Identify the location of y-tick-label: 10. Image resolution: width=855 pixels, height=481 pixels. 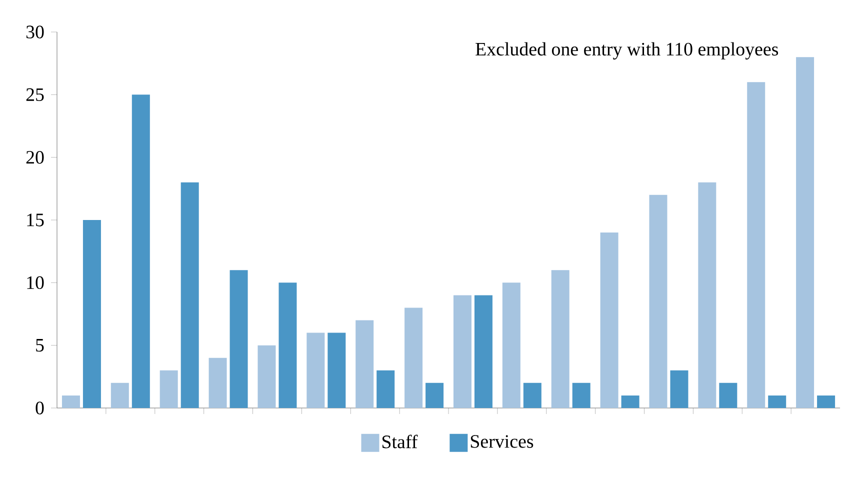
(35, 283).